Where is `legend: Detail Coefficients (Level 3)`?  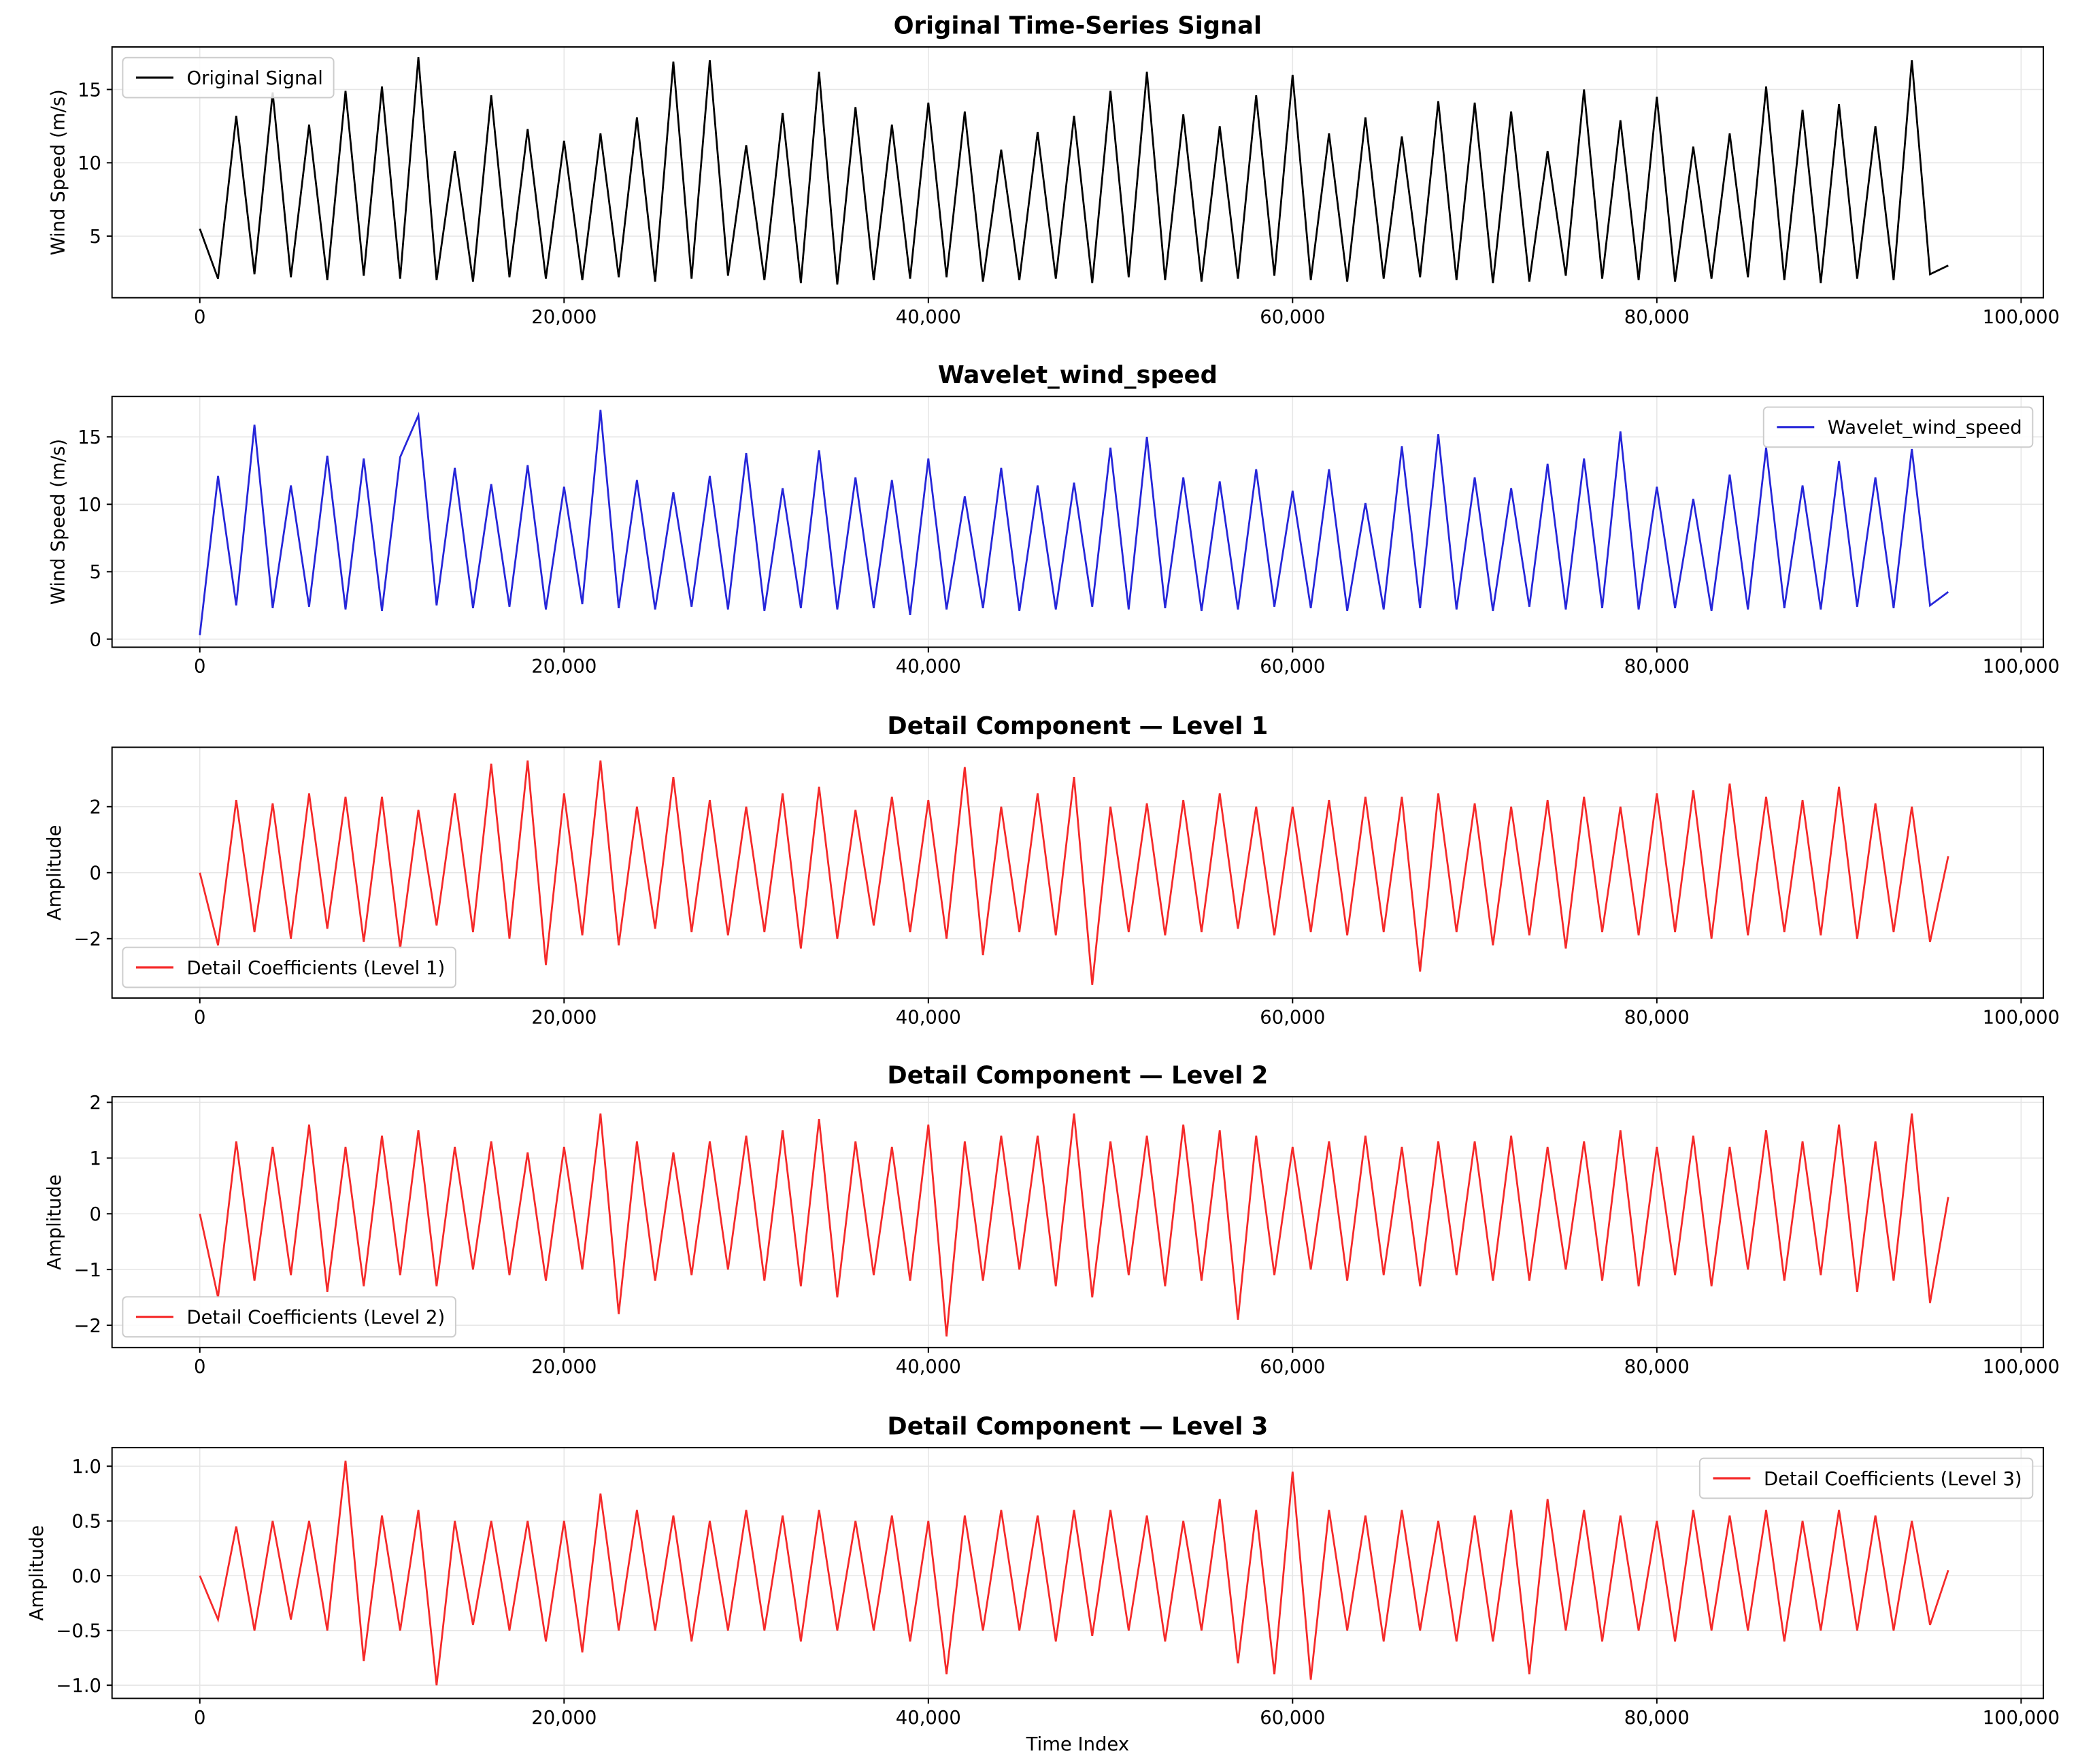
legend: Detail Coefficients (Level 3) is located at coordinates (1866, 1478).